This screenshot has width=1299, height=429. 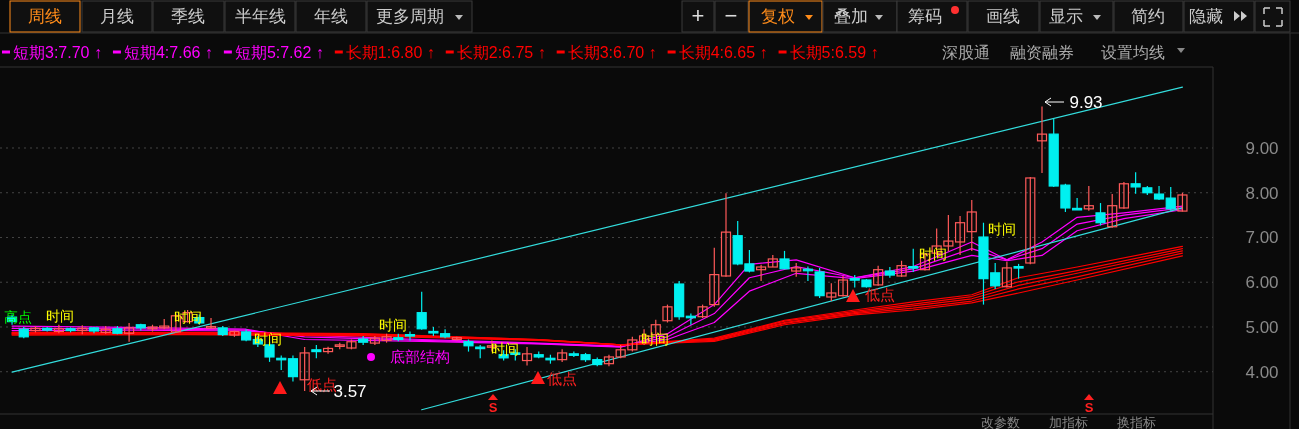 What do you see at coordinates (1136, 422) in the screenshot?
I see `text: 换指标` at bounding box center [1136, 422].